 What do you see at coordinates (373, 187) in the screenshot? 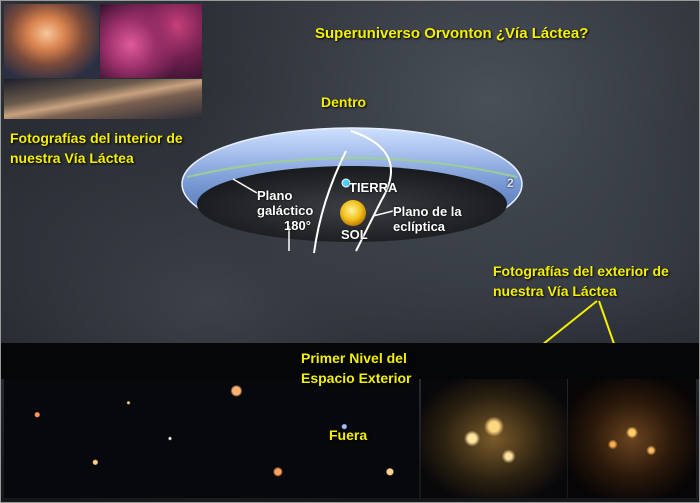
I see `tierra-label: TIERRA` at bounding box center [373, 187].